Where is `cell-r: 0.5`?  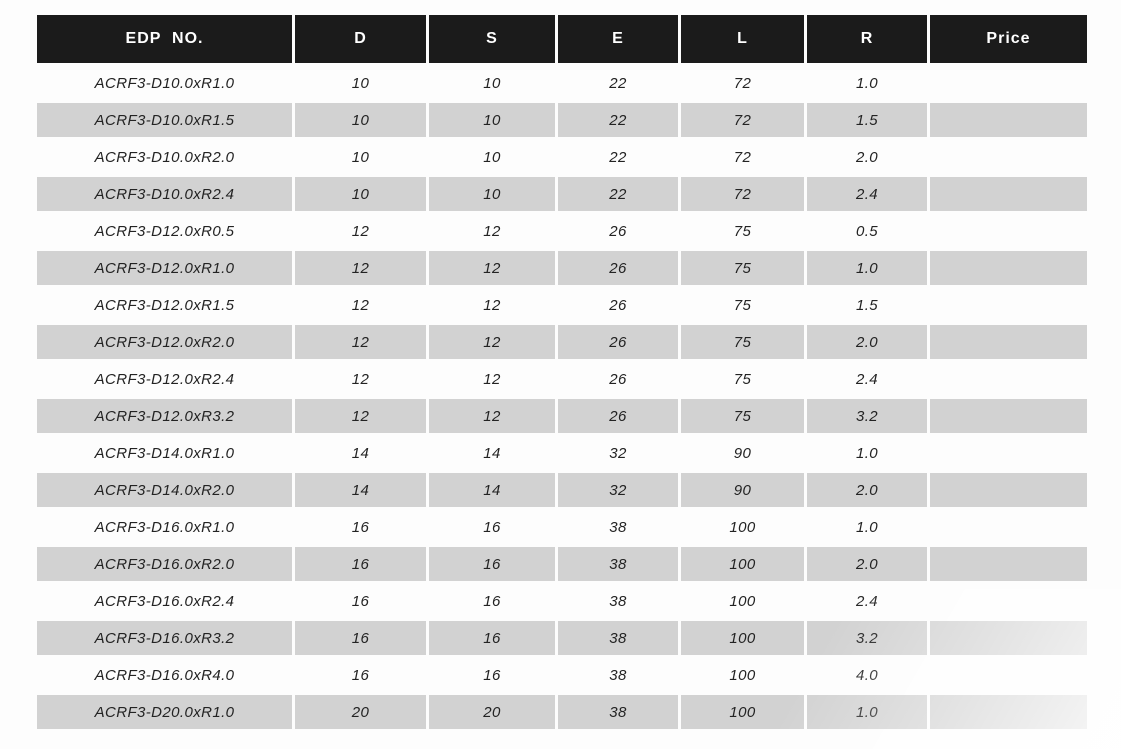 cell-r: 0.5 is located at coordinates (867, 231).